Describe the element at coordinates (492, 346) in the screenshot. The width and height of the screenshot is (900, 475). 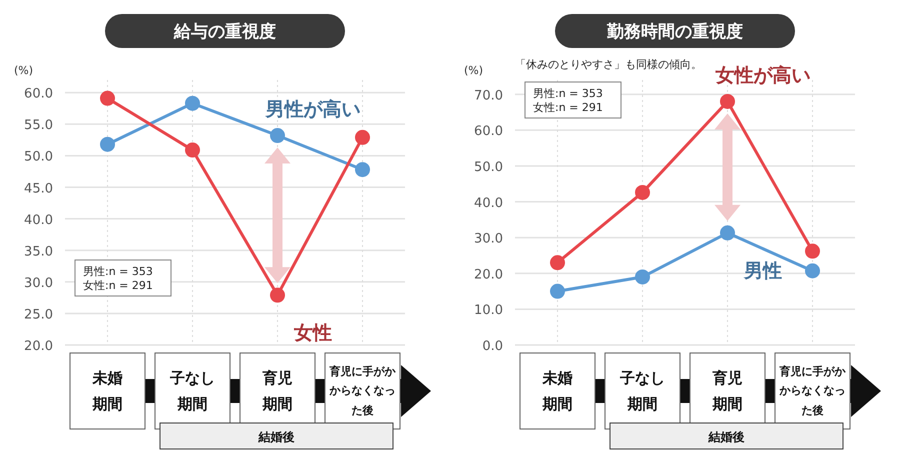
I see `y-tick-label: 0.0` at that location.